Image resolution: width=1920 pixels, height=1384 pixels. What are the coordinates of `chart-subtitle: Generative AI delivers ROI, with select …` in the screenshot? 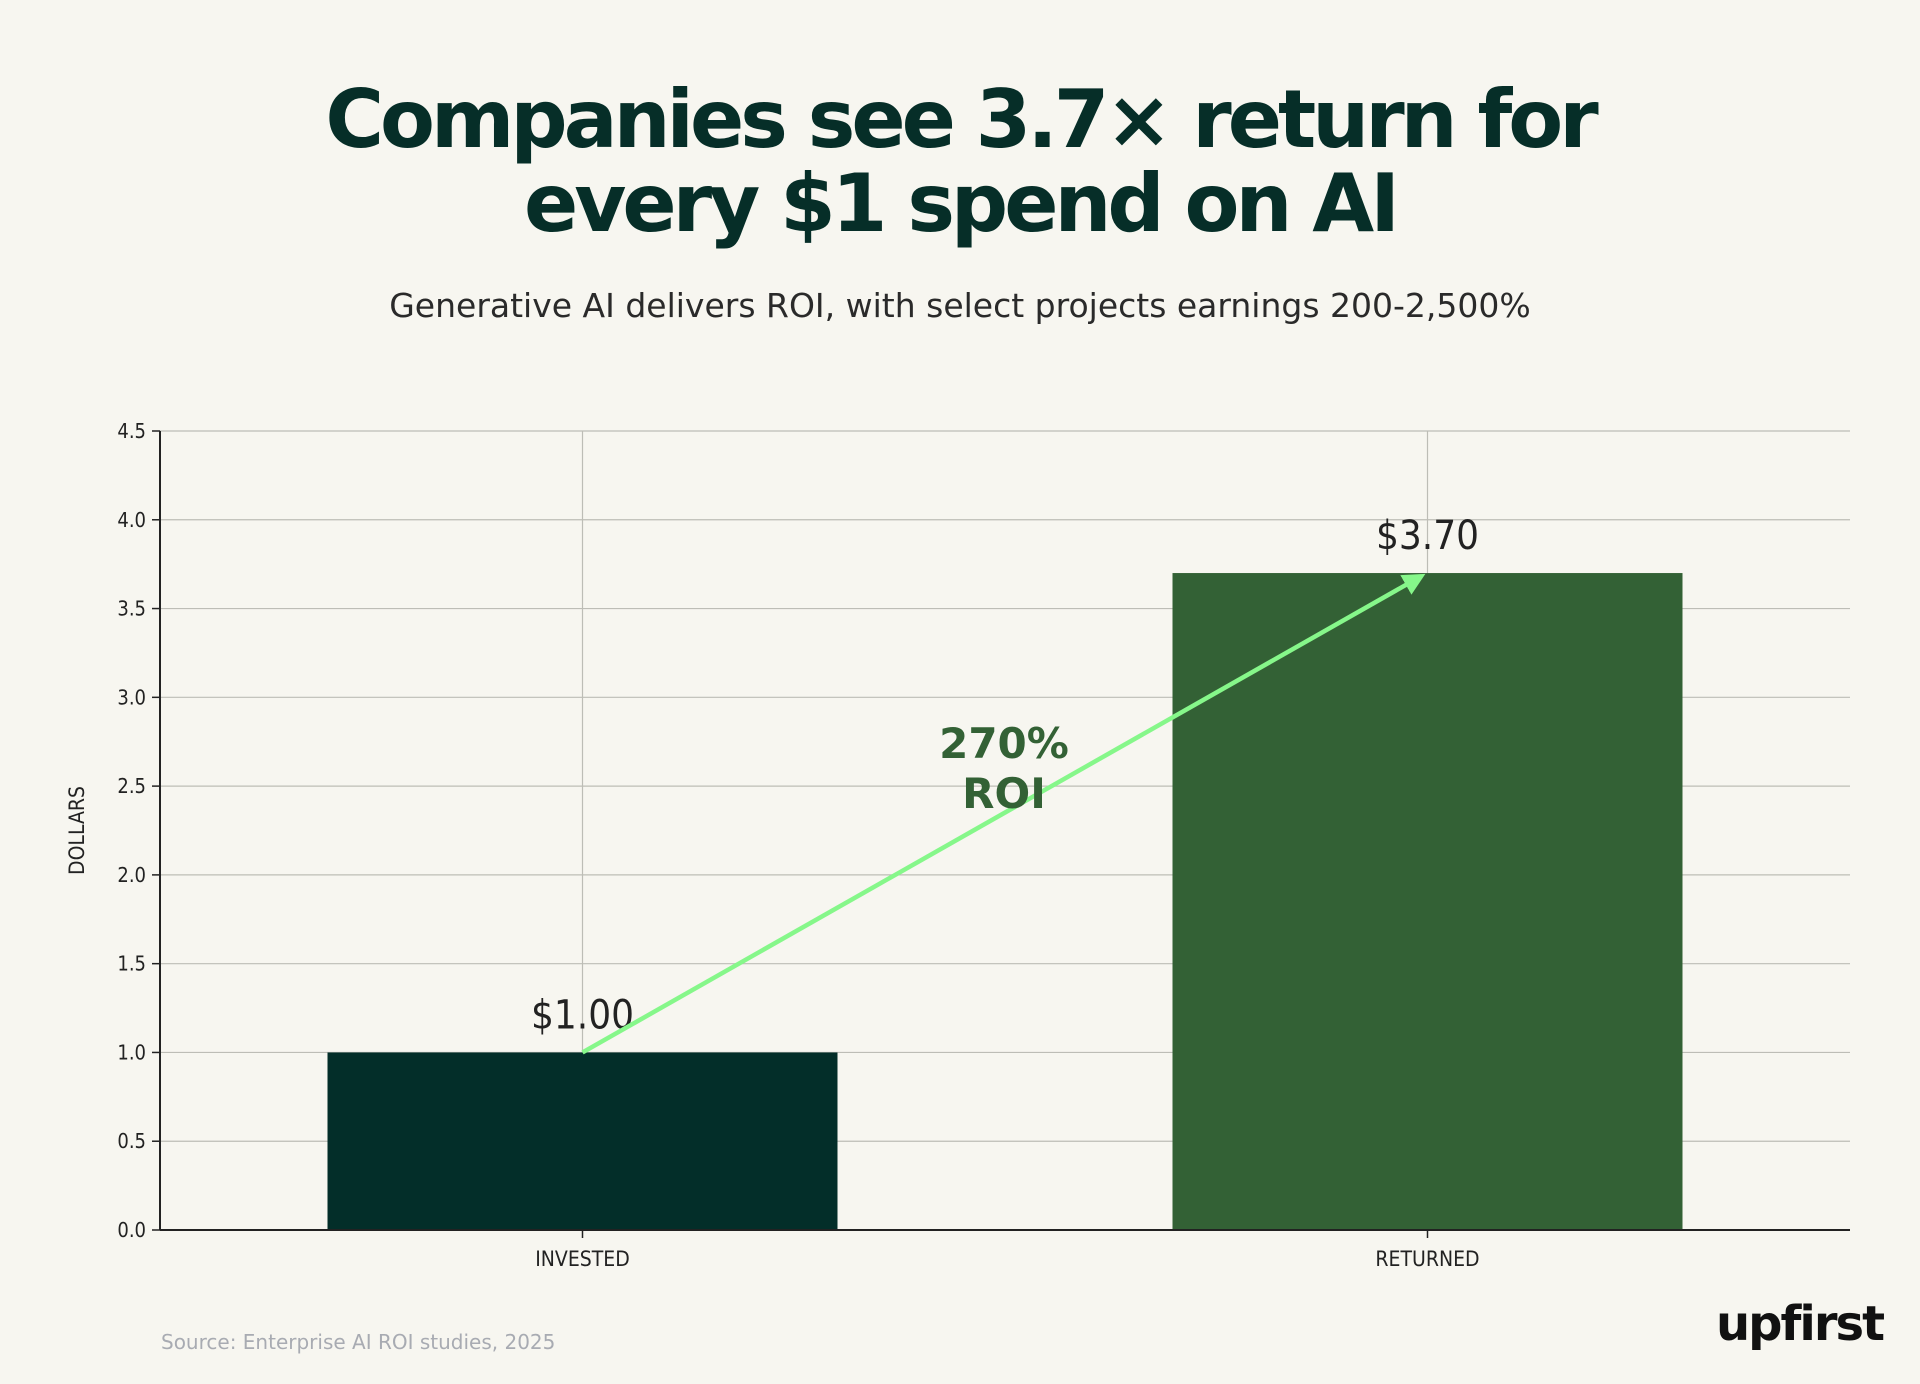 It's located at (960, 305).